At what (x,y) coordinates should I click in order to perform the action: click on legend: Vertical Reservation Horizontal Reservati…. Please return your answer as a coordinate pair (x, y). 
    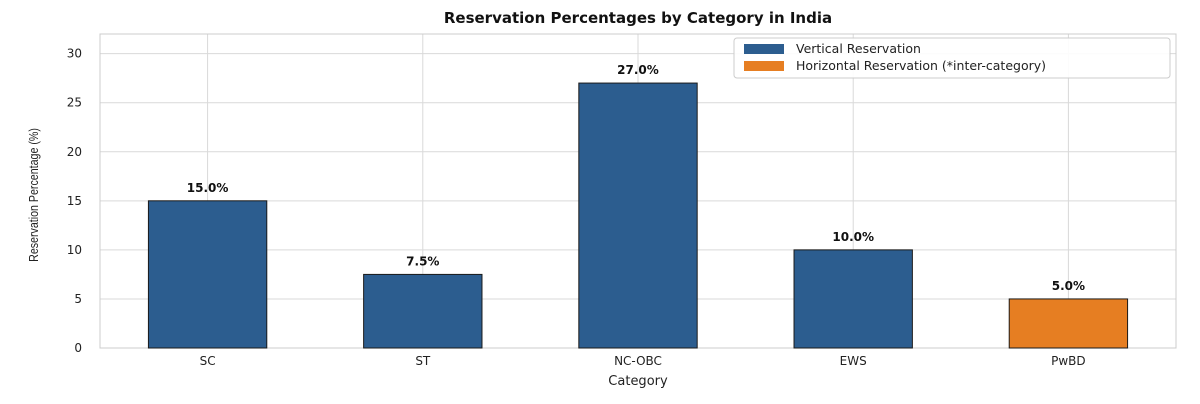
    Looking at the image, I should click on (952, 58).